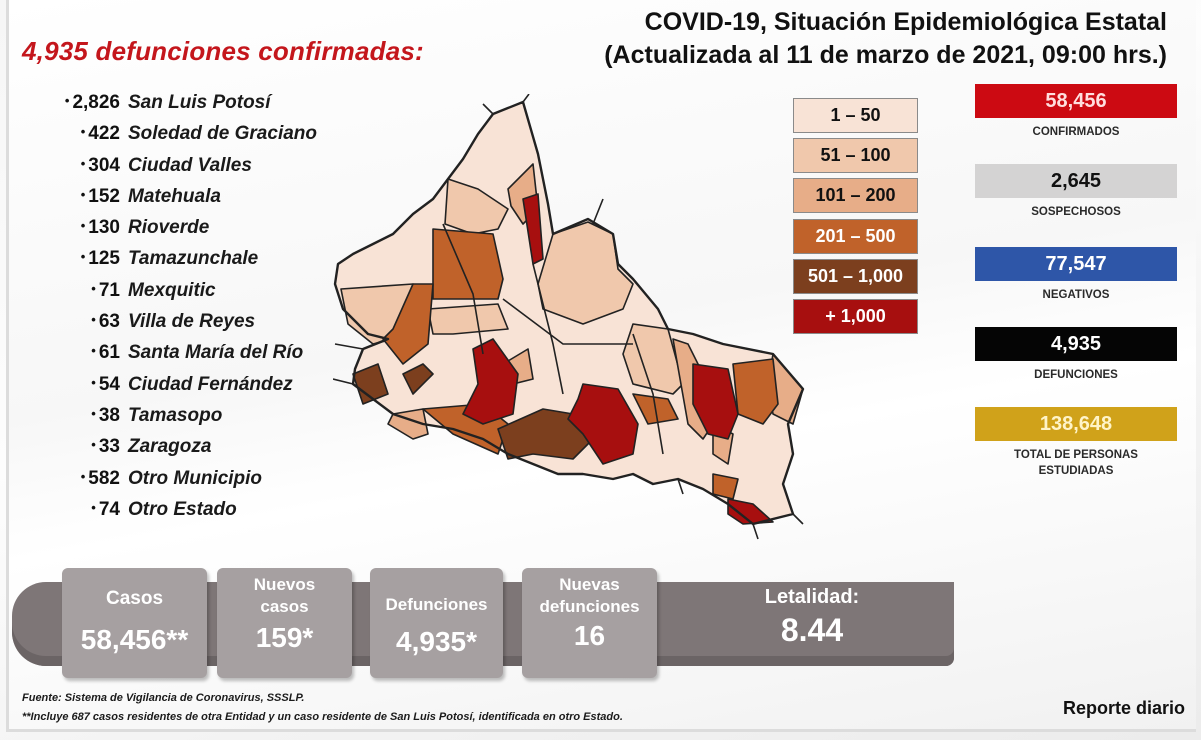  I want to click on list-item: 63 Villa de Reyes, so click(178, 326).